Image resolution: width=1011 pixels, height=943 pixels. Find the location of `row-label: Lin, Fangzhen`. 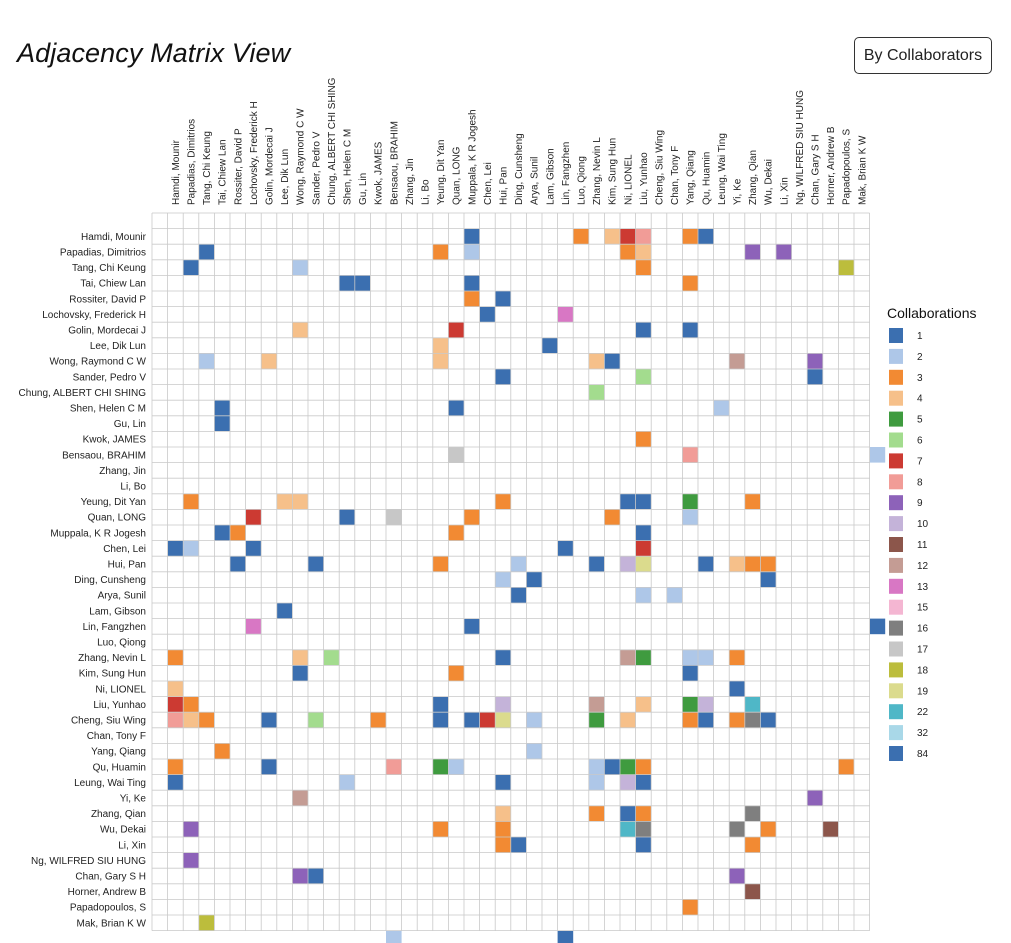

row-label: Lin, Fangzhen is located at coordinates (114, 627).